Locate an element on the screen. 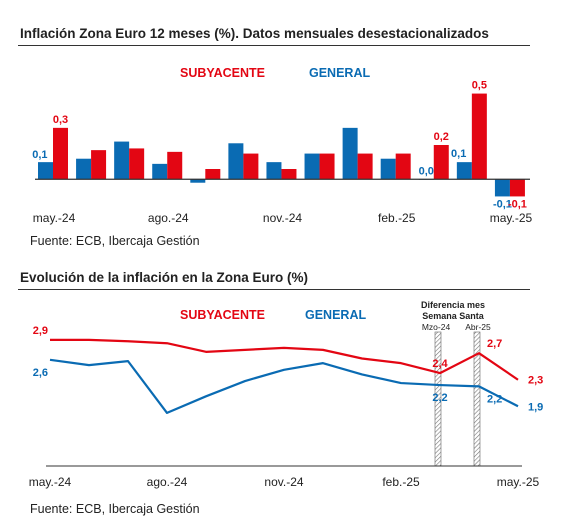  bar-subyacente-feb.-25 is located at coordinates (403, 166).